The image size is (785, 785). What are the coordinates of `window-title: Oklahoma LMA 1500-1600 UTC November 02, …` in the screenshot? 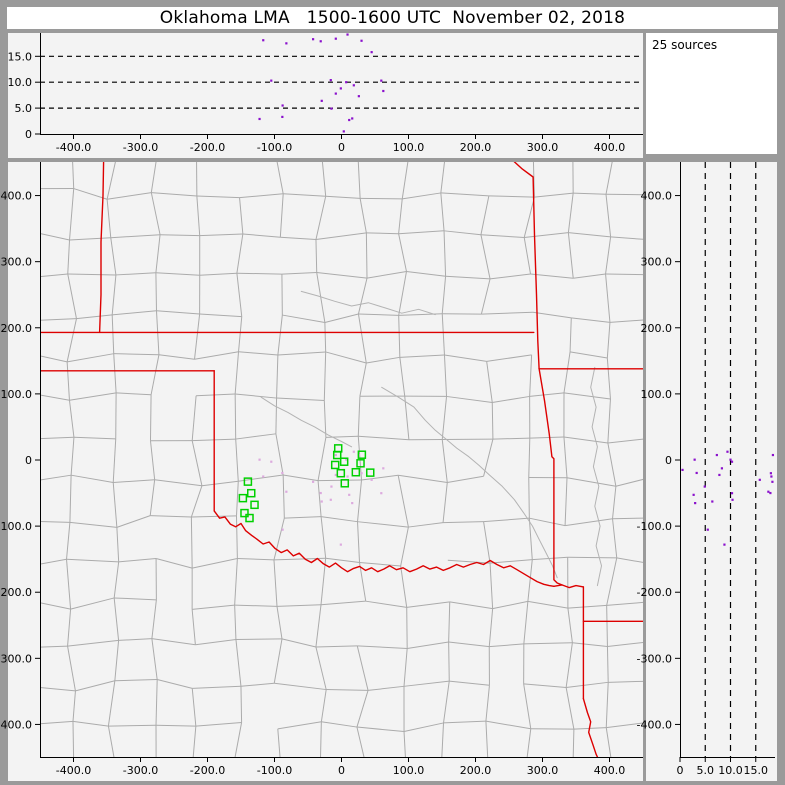 It's located at (392, 18).